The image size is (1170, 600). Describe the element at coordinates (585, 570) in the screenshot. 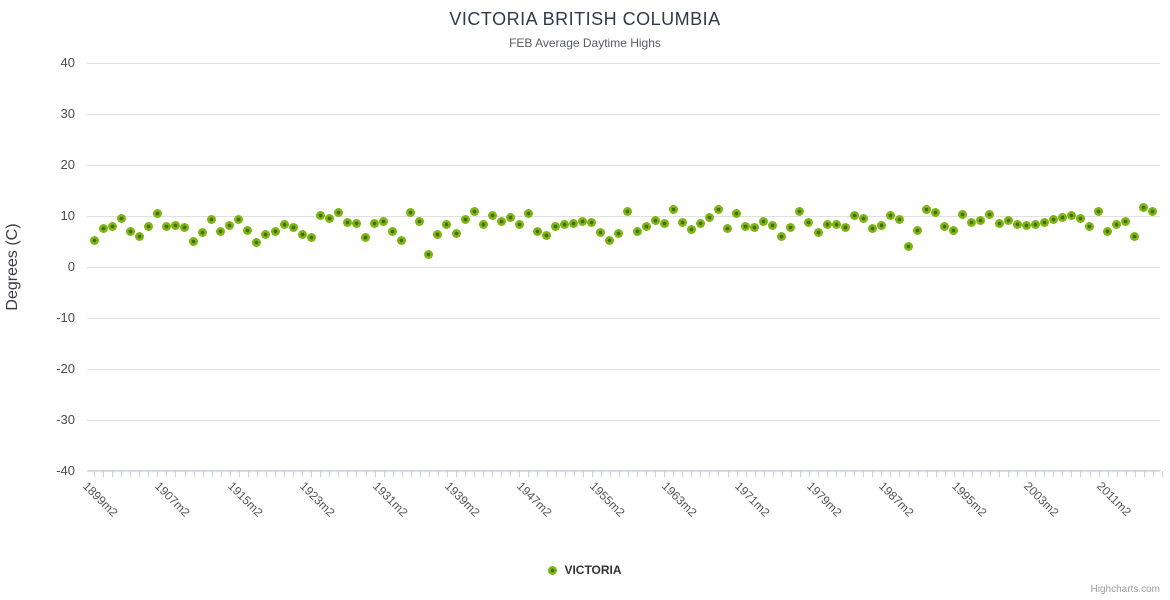

I see `legend-item-victoria: VICTORIA` at that location.